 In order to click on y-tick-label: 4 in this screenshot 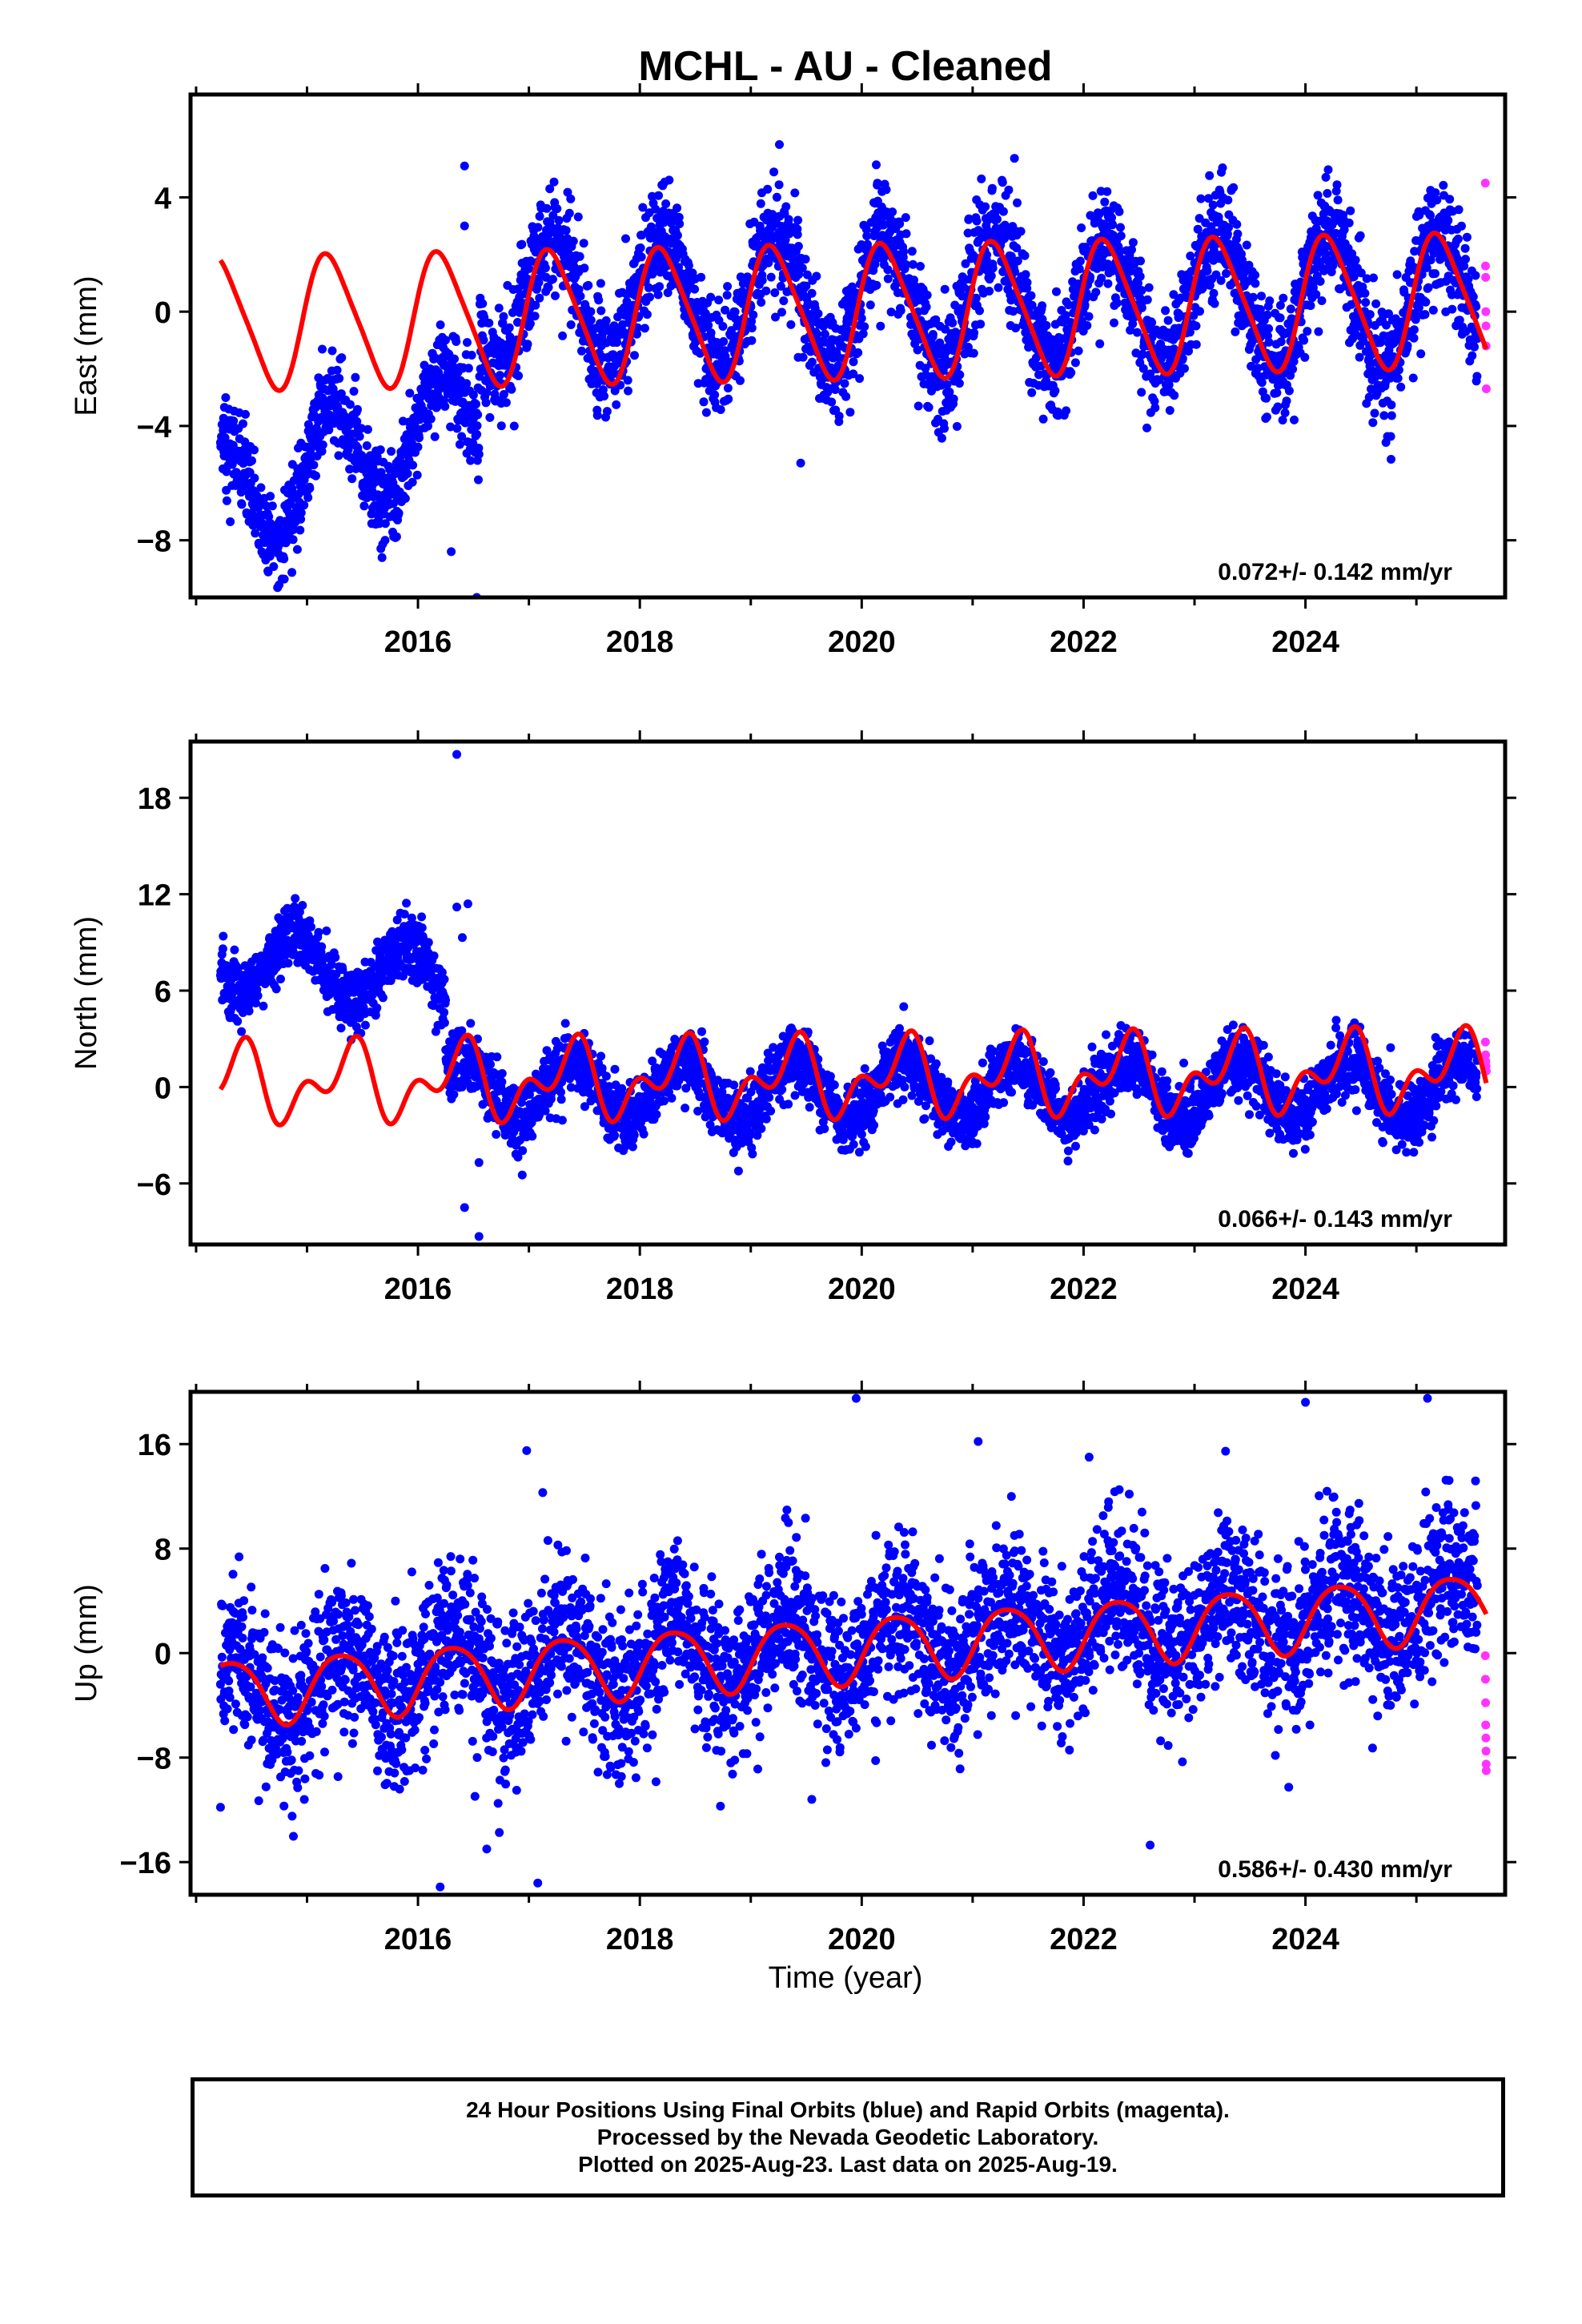, I will do `click(163, 198)`.